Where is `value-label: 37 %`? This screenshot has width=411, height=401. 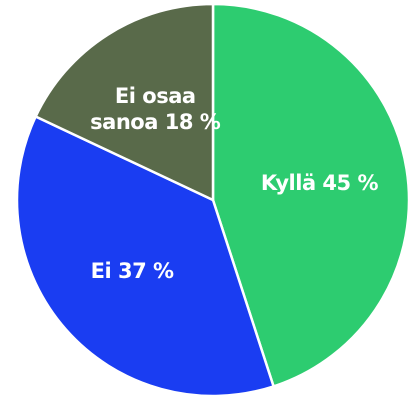
value-label: 37 % is located at coordinates (146, 271).